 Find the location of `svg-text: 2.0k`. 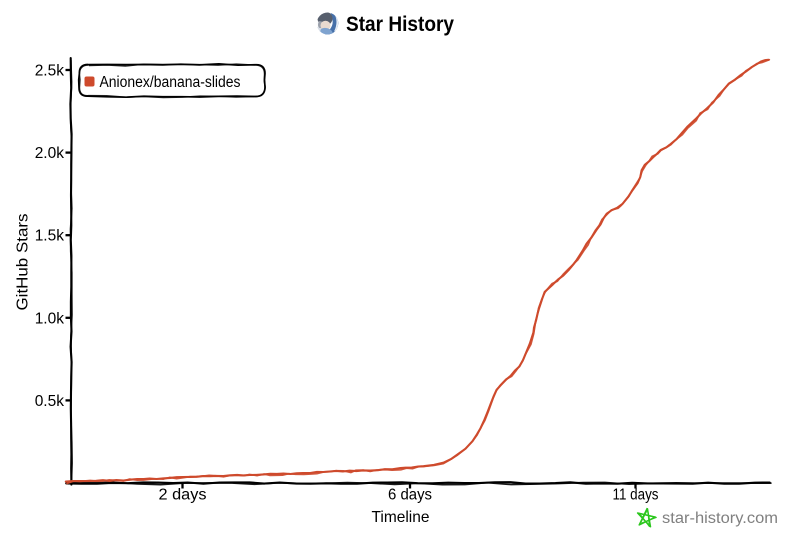

svg-text: 2.0k is located at coordinates (50, 153).